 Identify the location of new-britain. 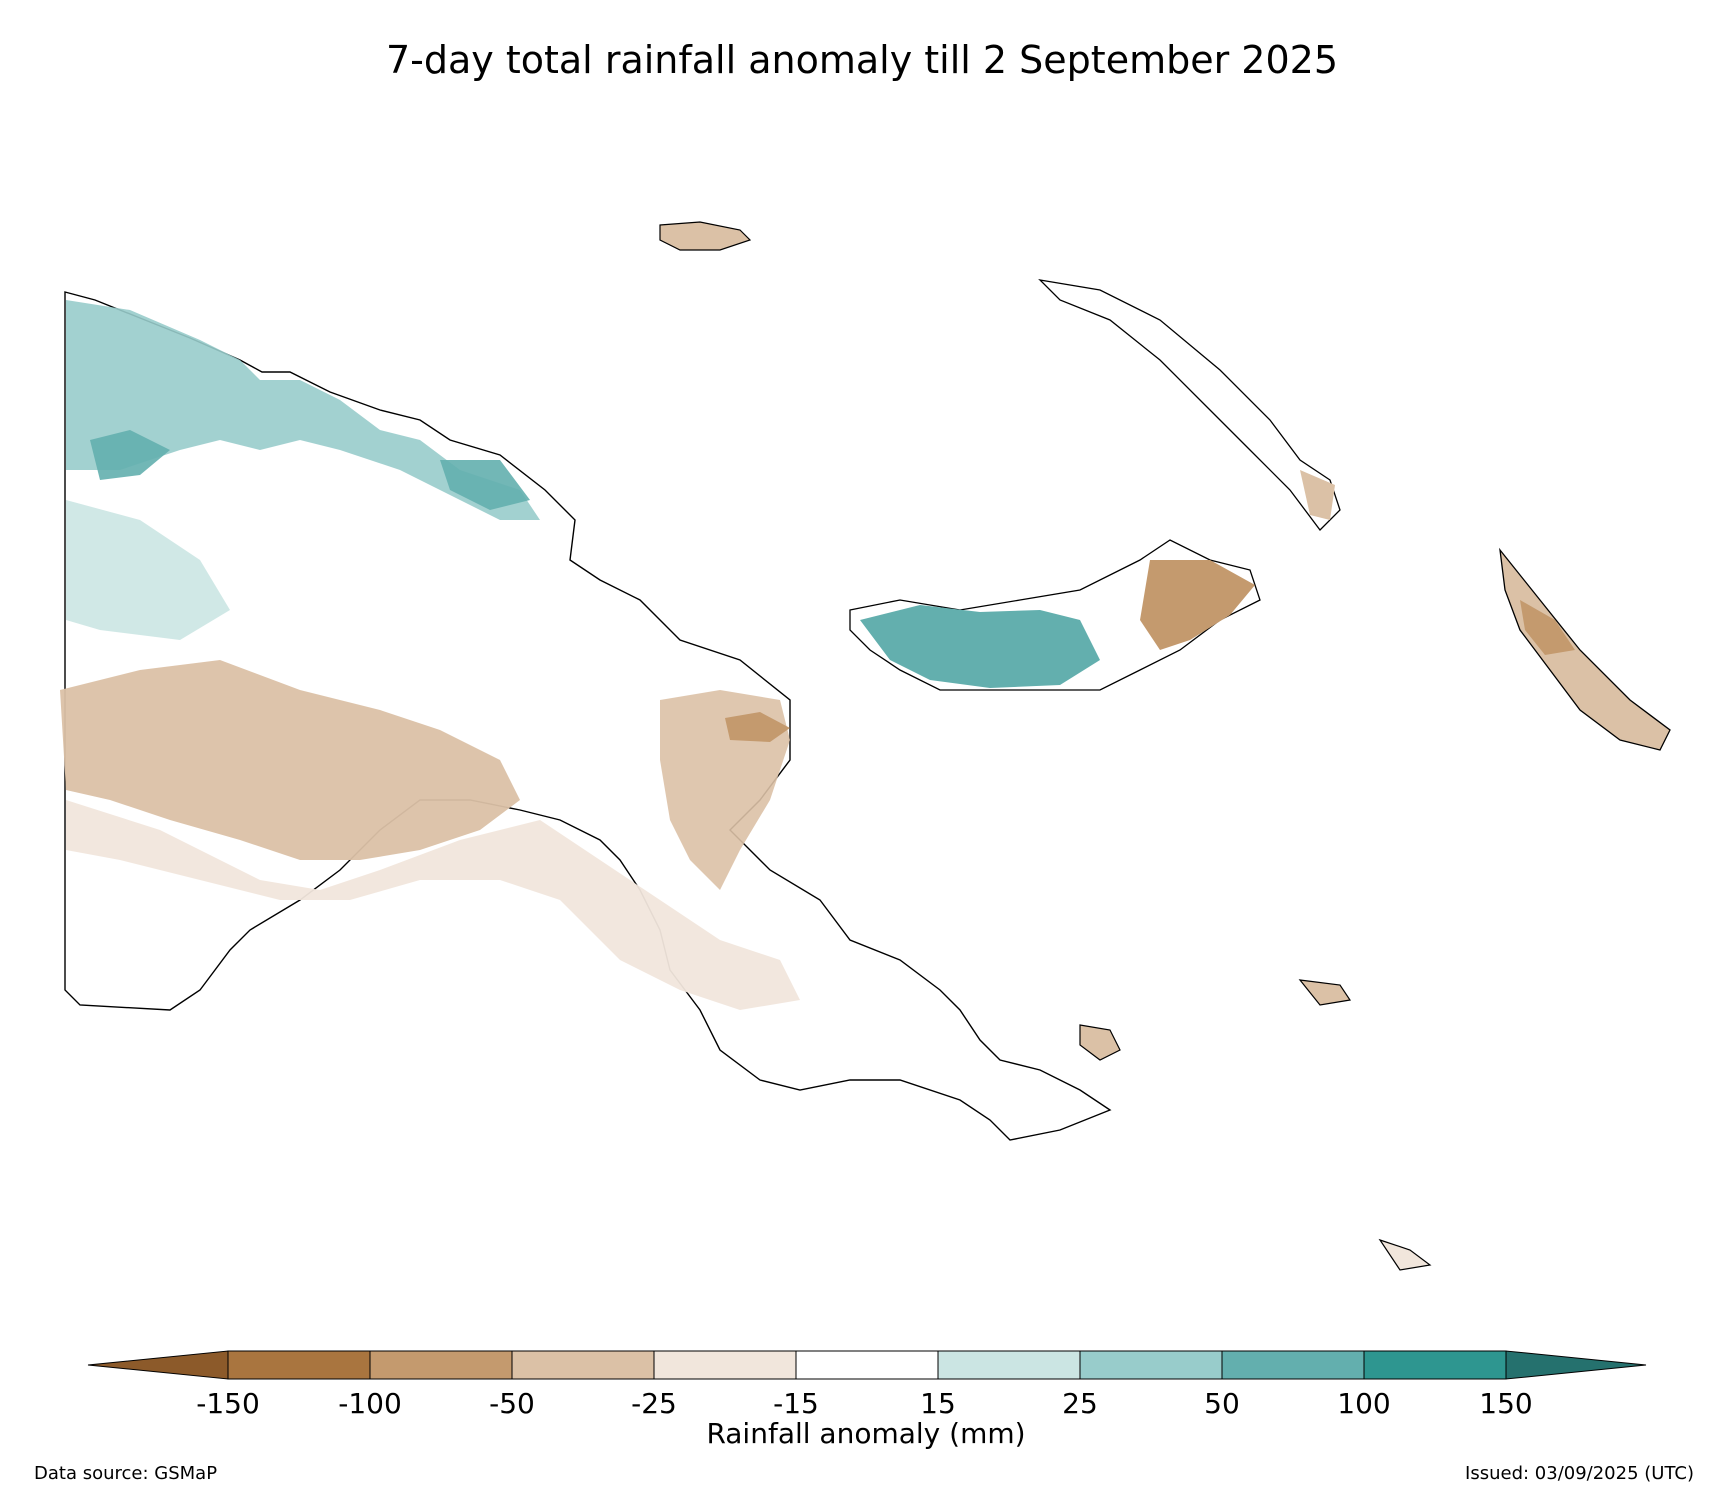
(1055, 615).